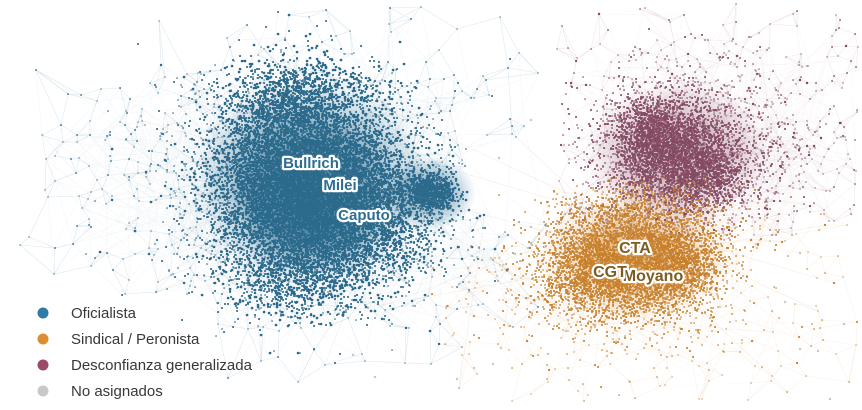  I want to click on svg-text: CTA, so click(635, 248).